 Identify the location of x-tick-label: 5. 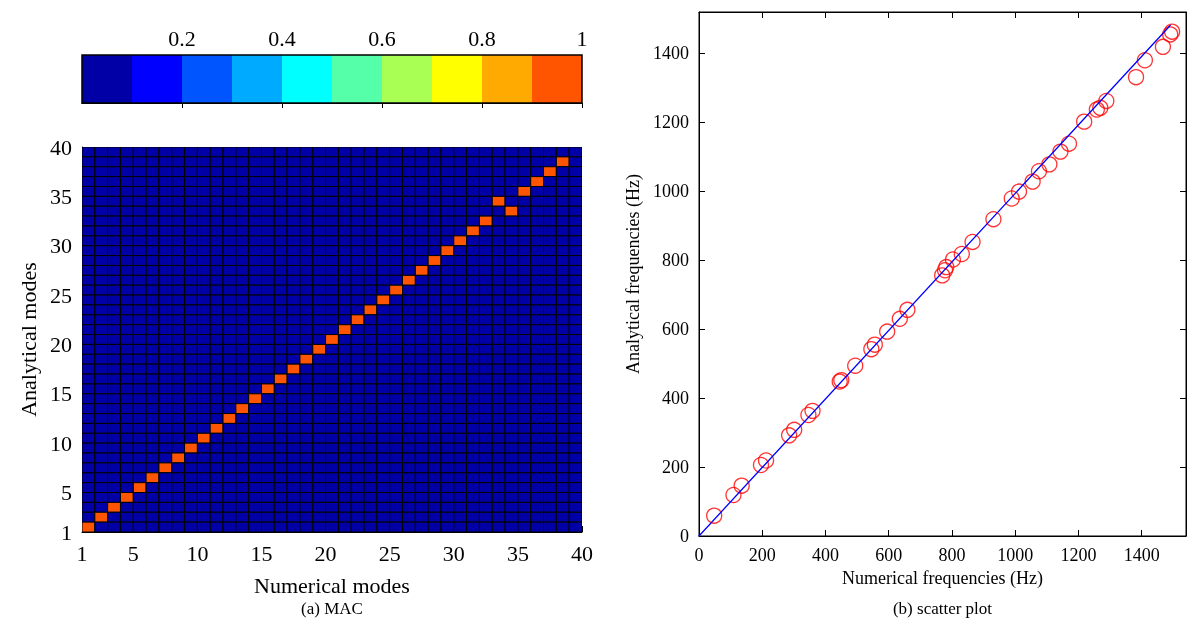
(133, 553).